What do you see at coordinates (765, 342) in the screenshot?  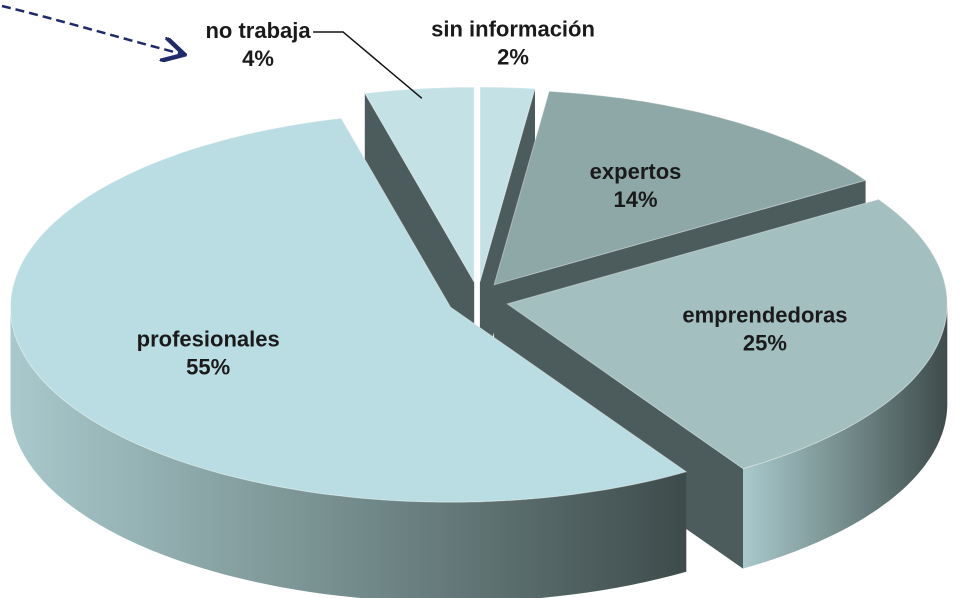 I see `value-label: 25%` at bounding box center [765, 342].